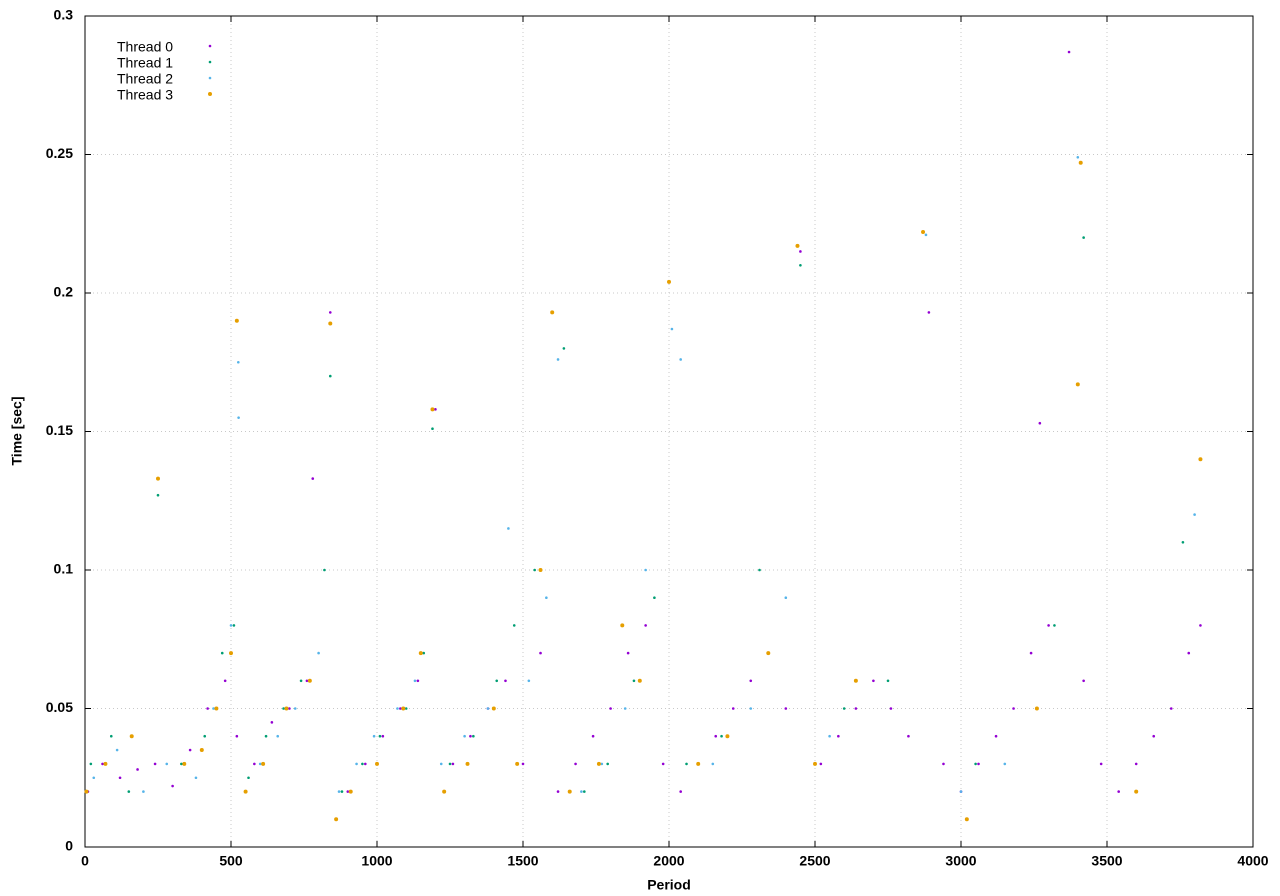  Describe the element at coordinates (145, 79) in the screenshot. I see `legend-label: Thread 2` at that location.